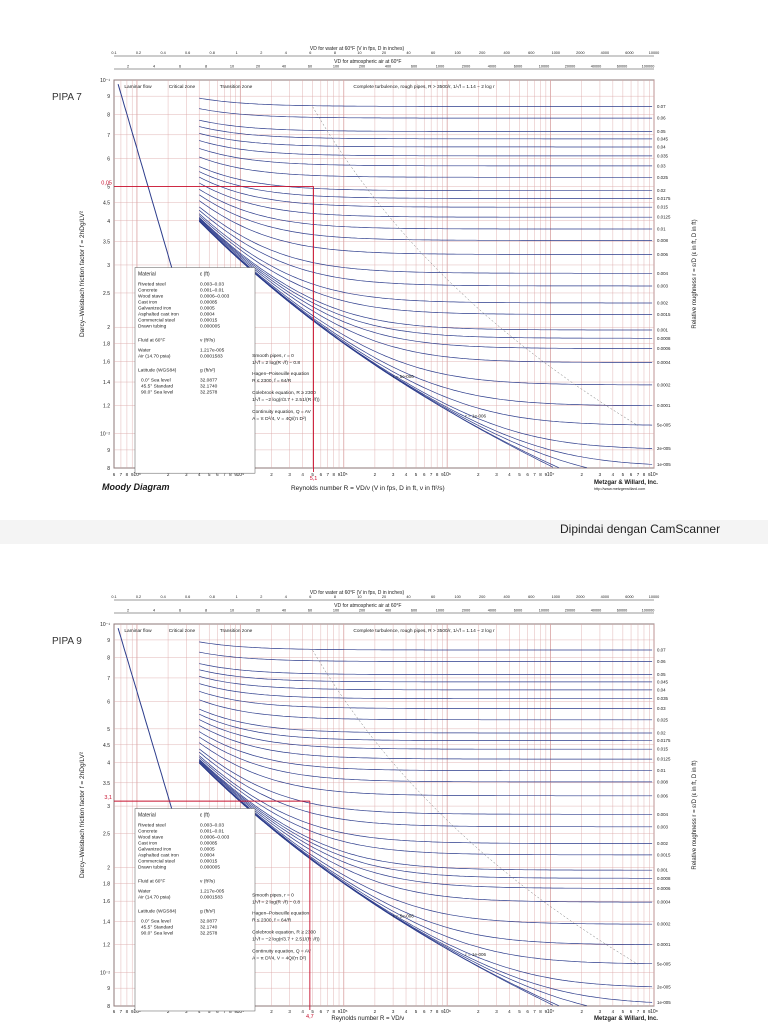 This screenshot has height=1024, width=768. Describe the element at coordinates (137, 475) in the screenshot. I see `x-tick-label: 10³` at that location.